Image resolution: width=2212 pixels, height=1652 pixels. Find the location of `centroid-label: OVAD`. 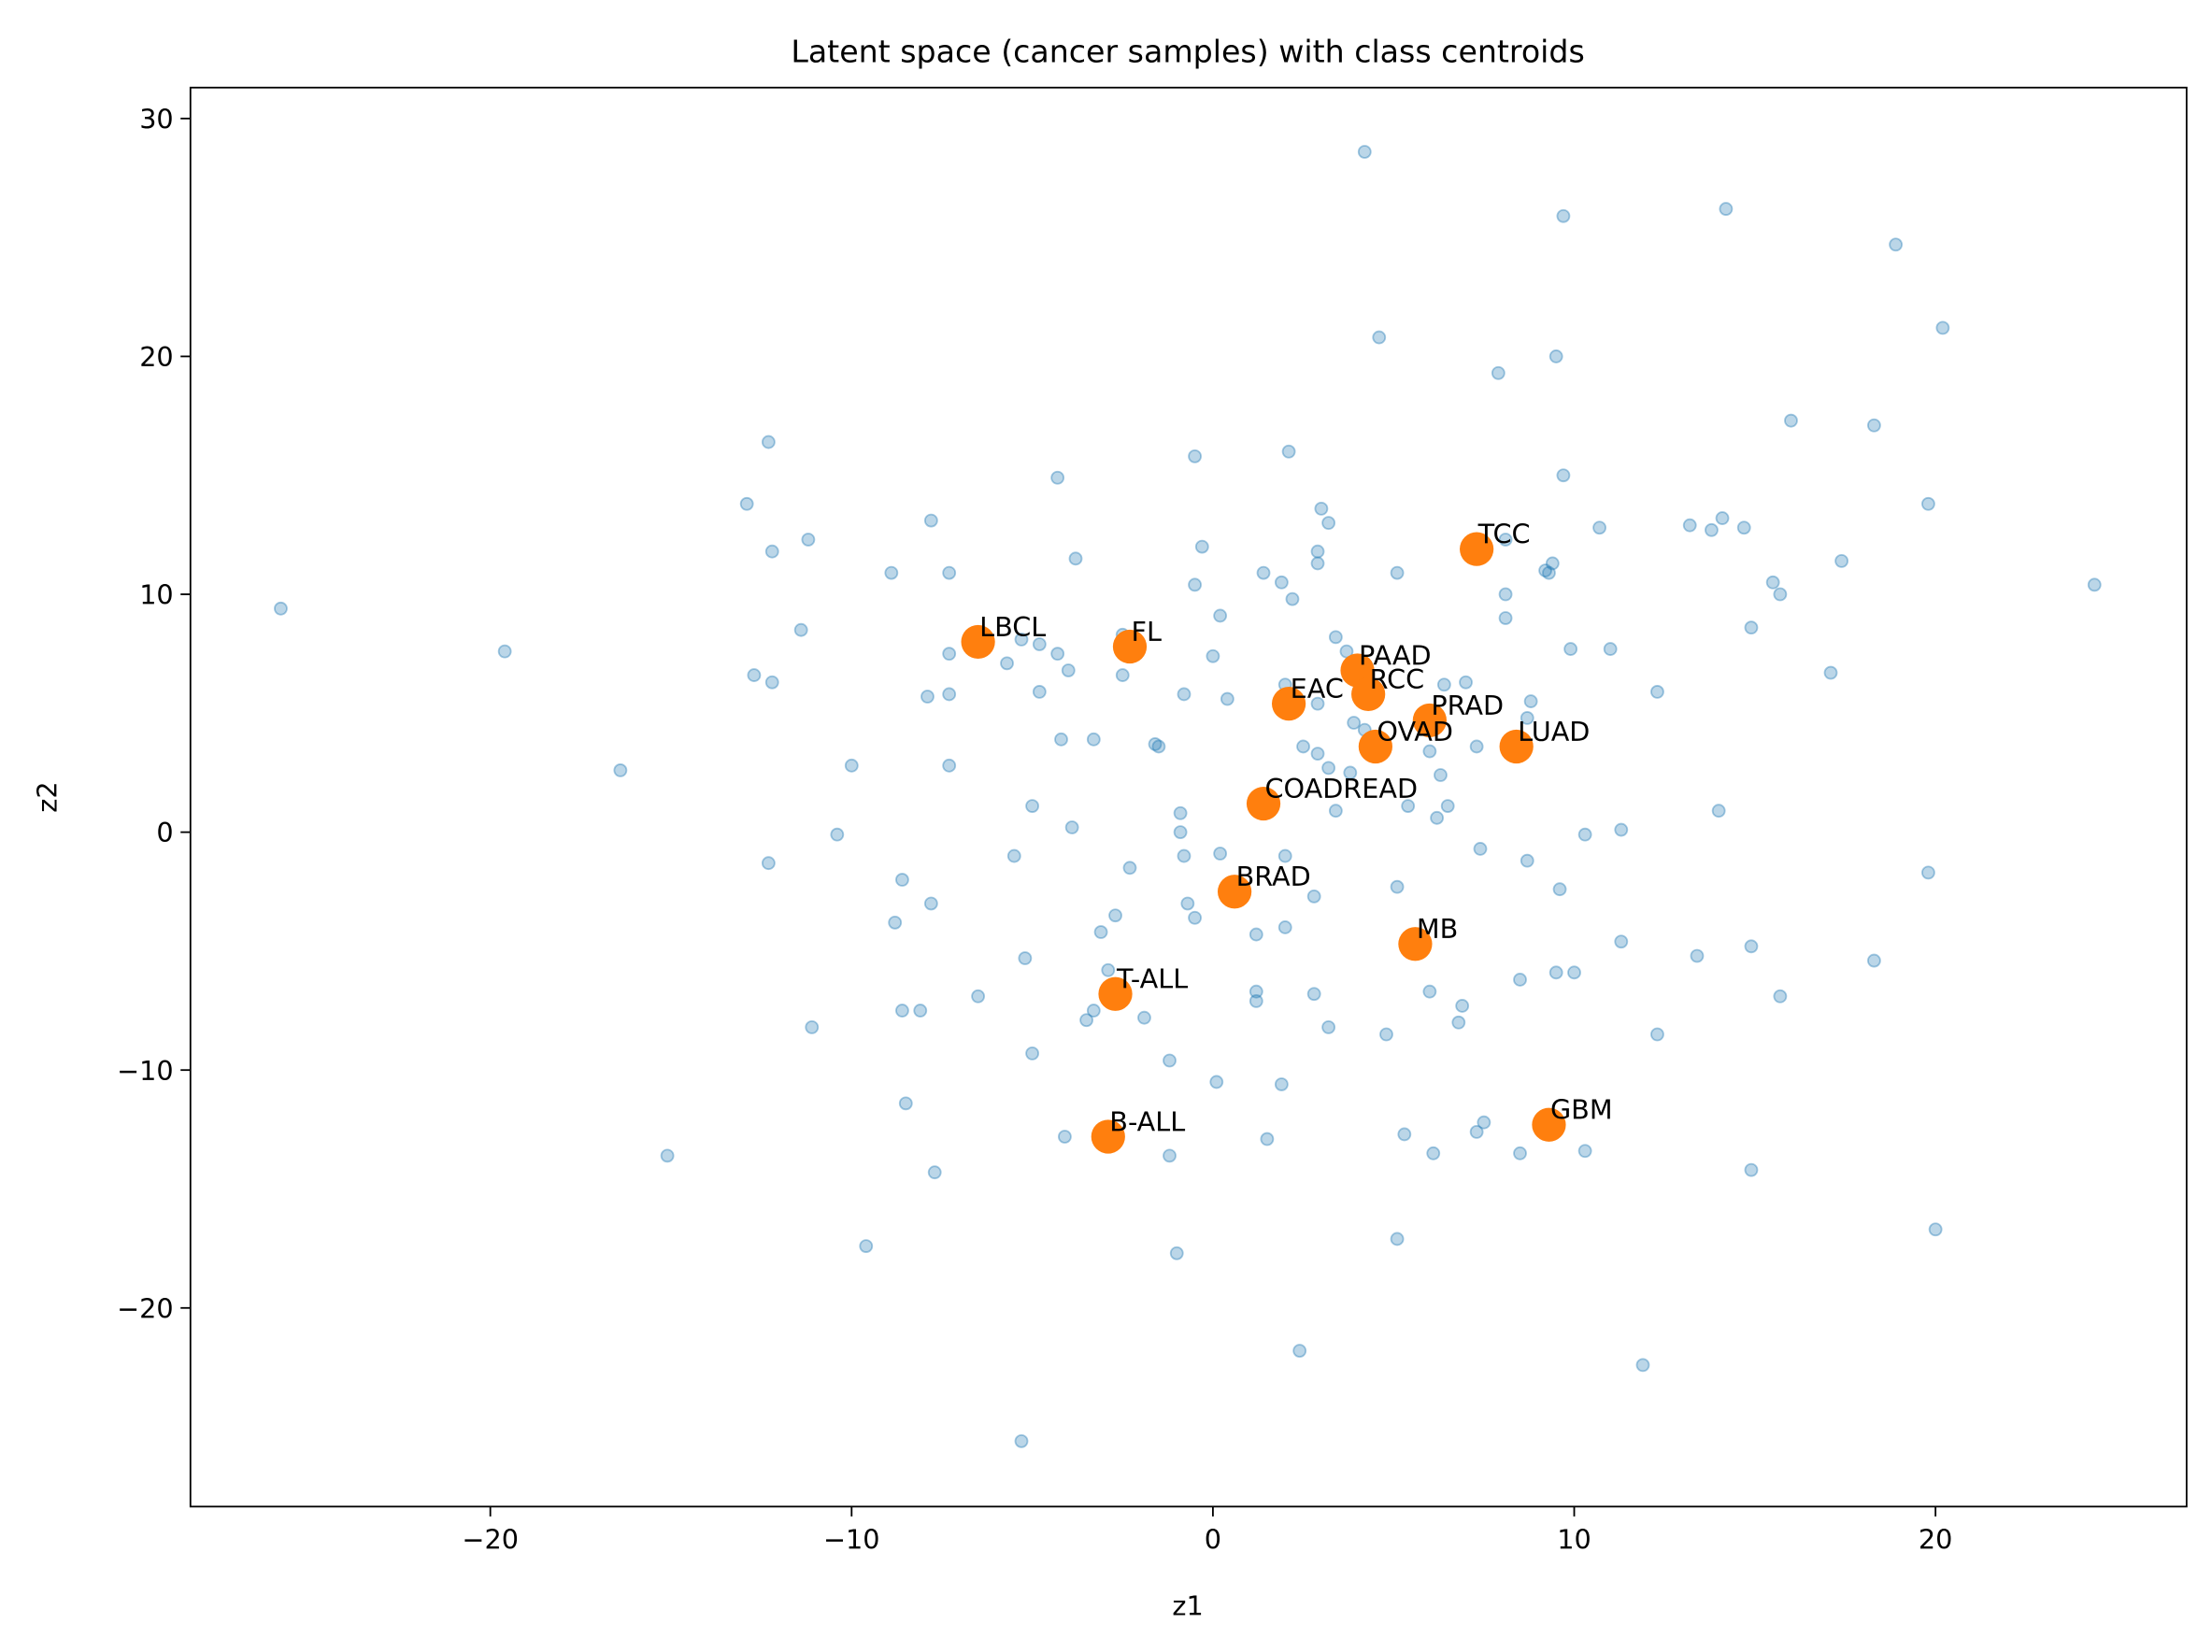

centroid-label: OVAD is located at coordinates (1415, 732).